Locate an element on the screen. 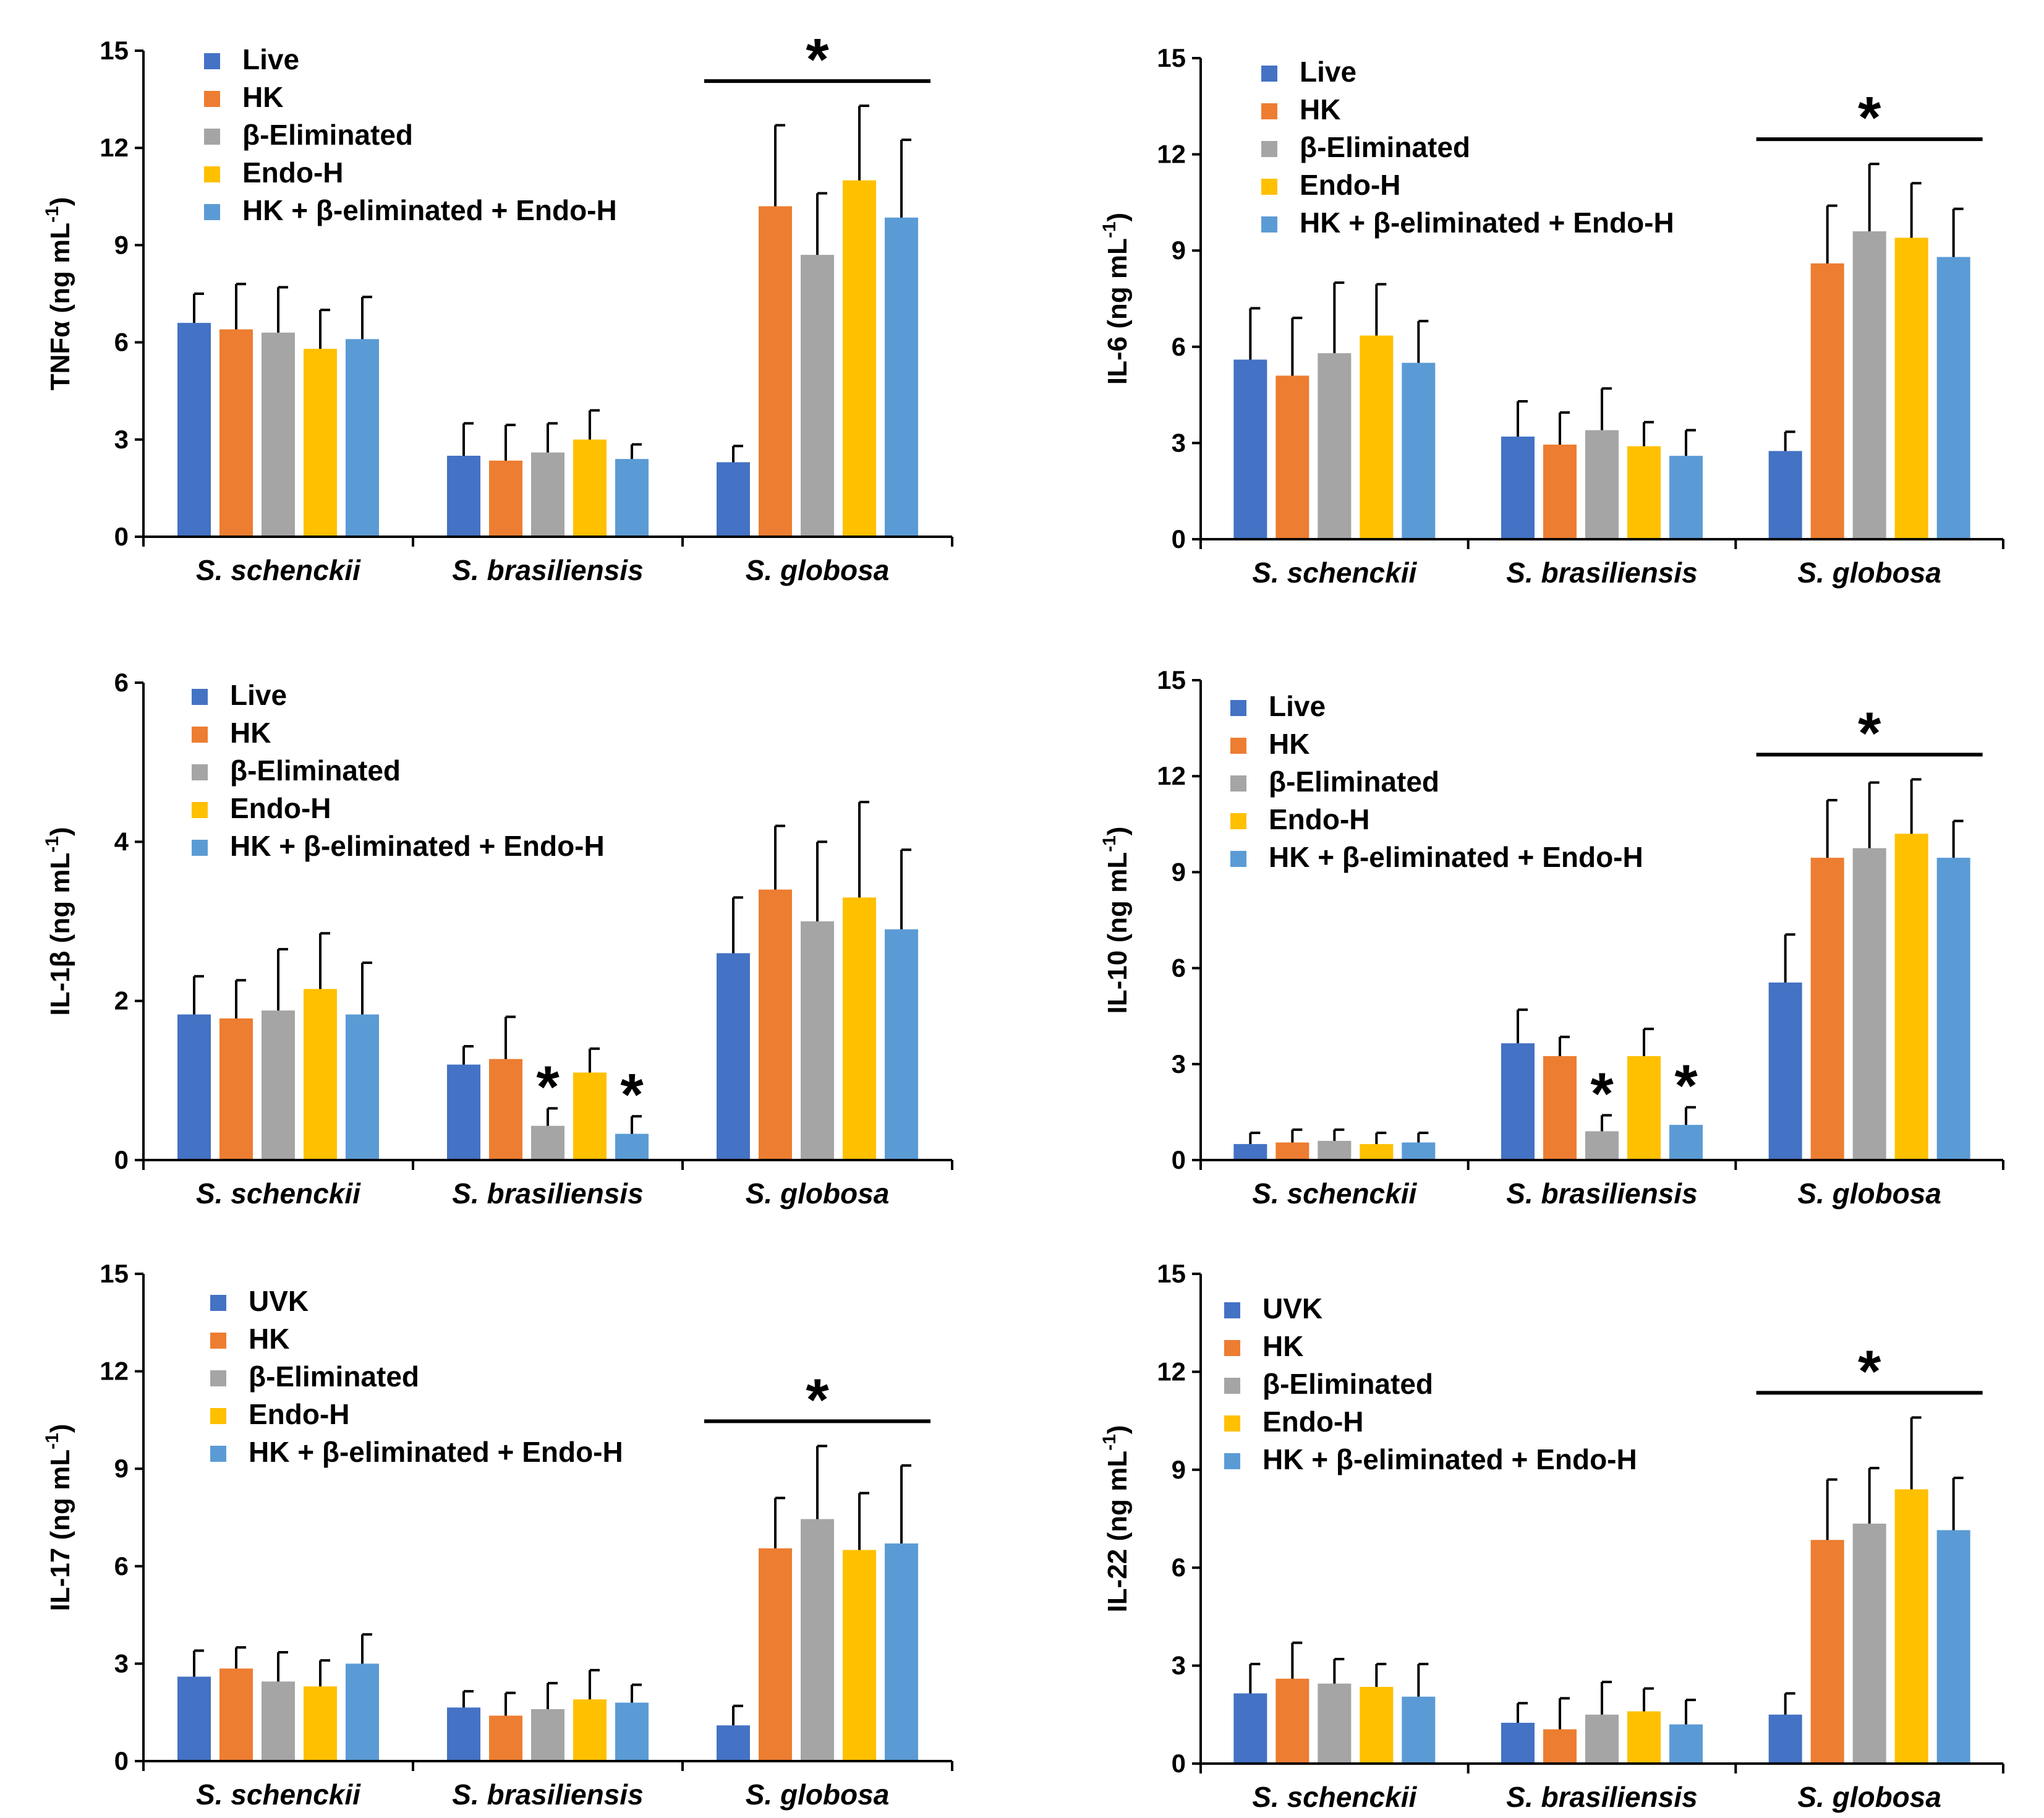 The image size is (2044, 1818). legend-label: UVK is located at coordinates (279, 1301).